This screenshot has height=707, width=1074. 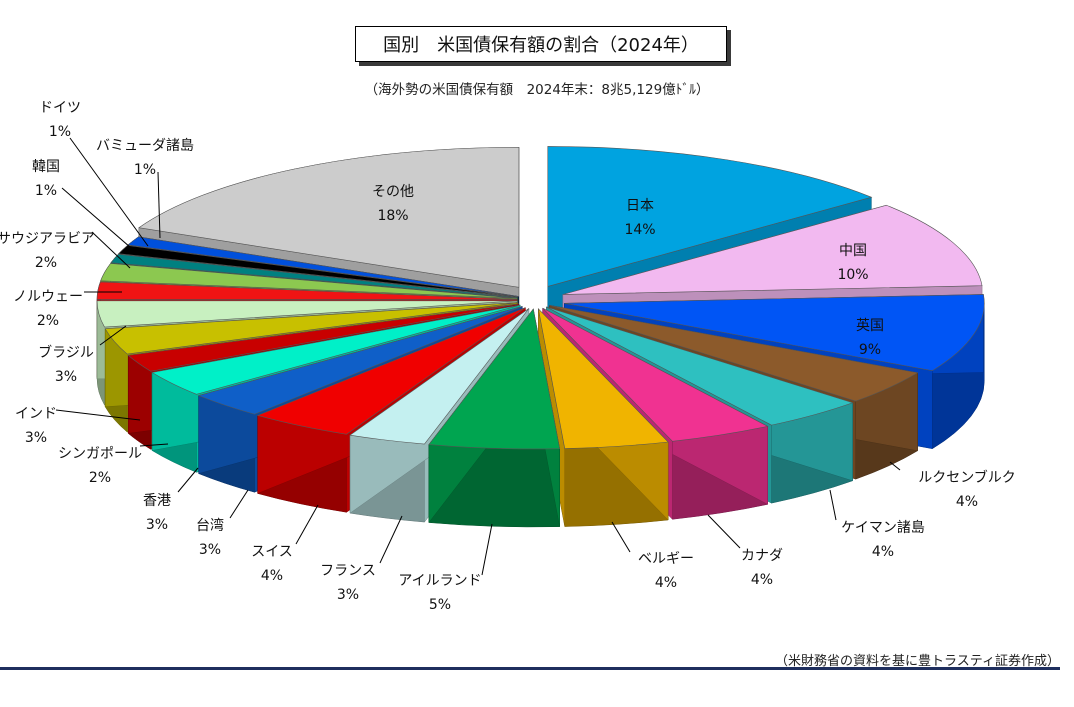 I want to click on slice-label: ブラジル, so click(x=66, y=352).